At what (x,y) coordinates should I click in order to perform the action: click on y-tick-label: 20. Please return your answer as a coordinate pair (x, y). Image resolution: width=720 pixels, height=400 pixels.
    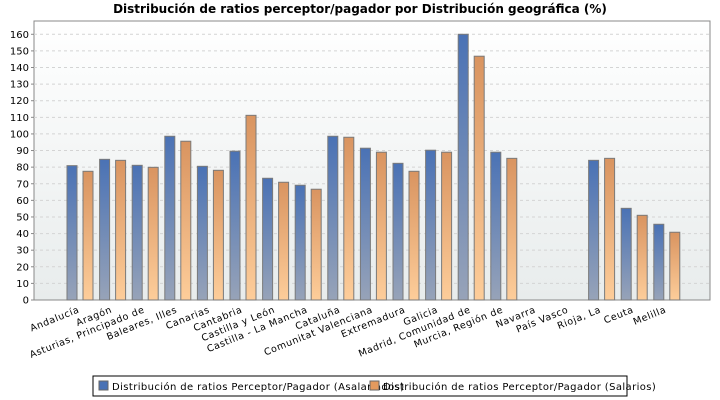
    Looking at the image, I should click on (22, 267).